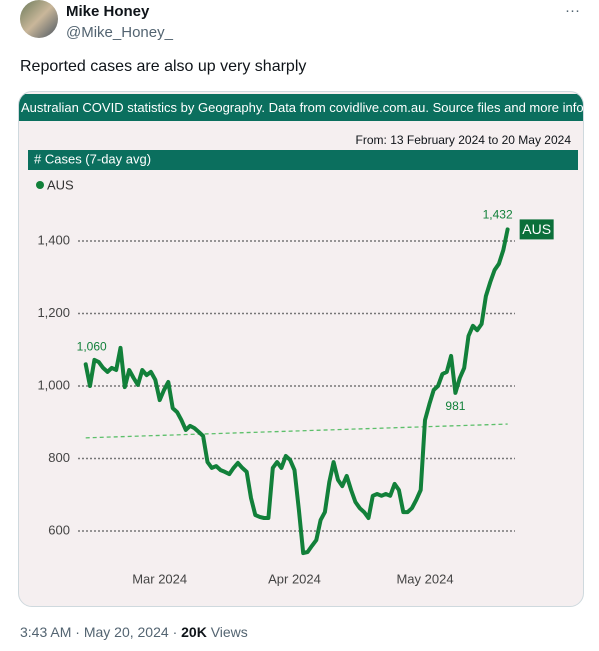  What do you see at coordinates (59, 529) in the screenshot?
I see `y-tick-label: 600` at bounding box center [59, 529].